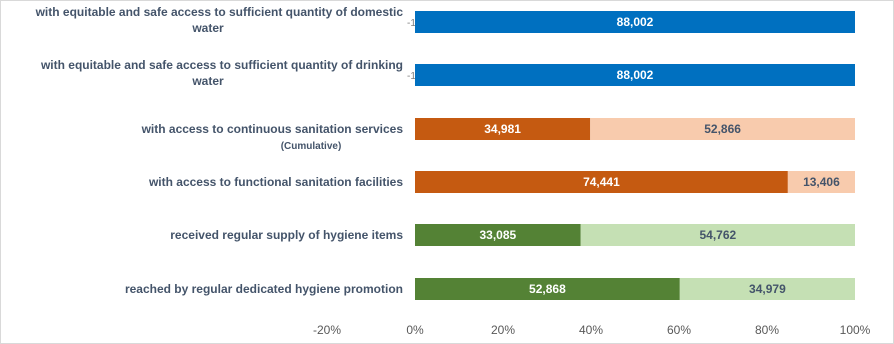 This screenshot has height=344, width=894. Describe the element at coordinates (327, 330) in the screenshot. I see `x-tick-label: -20%` at that location.